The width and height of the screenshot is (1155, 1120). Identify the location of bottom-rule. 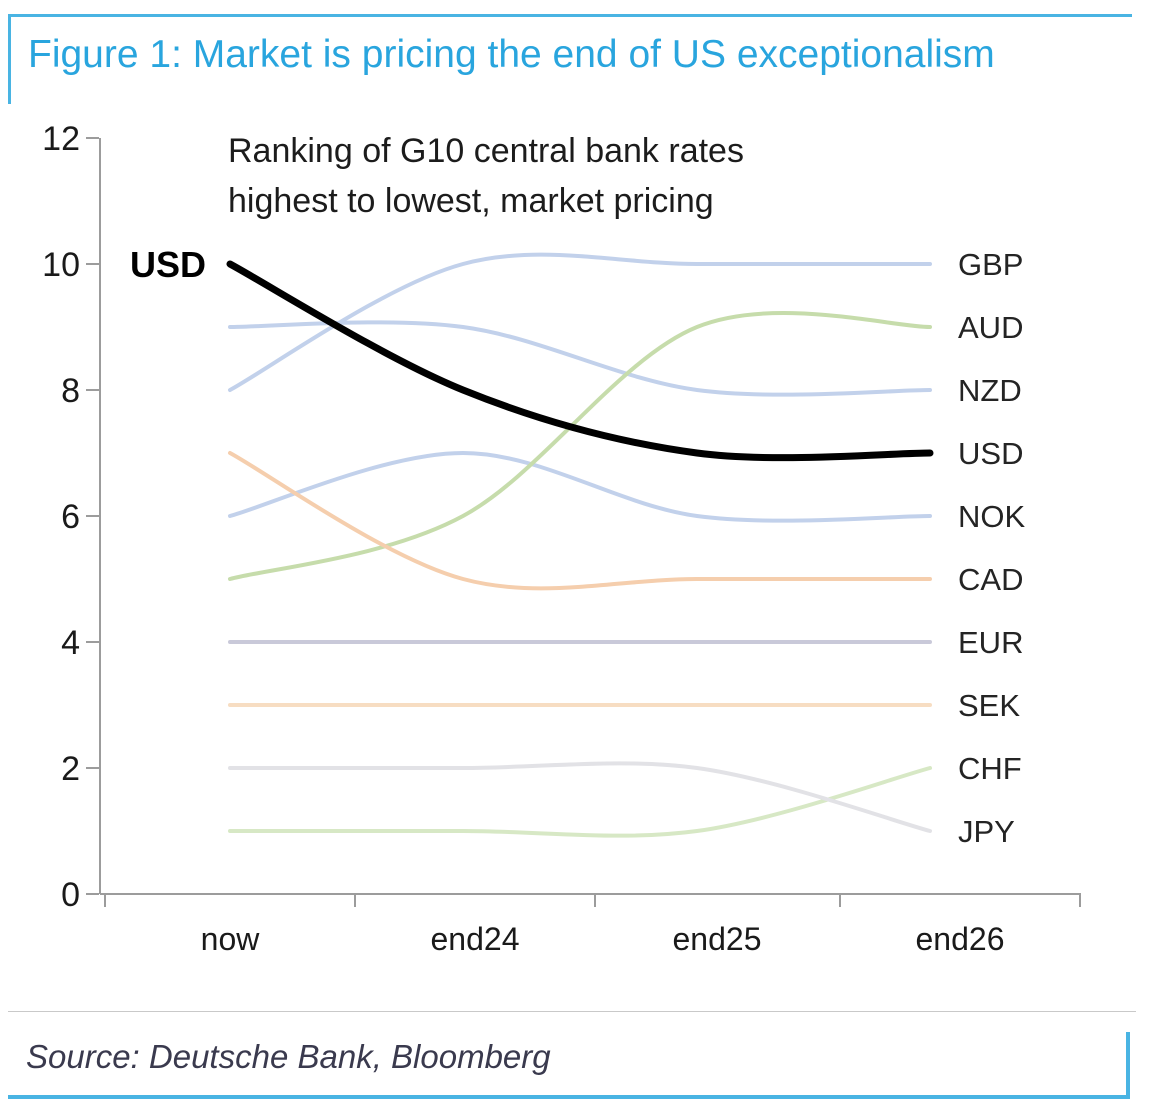
(569, 1097).